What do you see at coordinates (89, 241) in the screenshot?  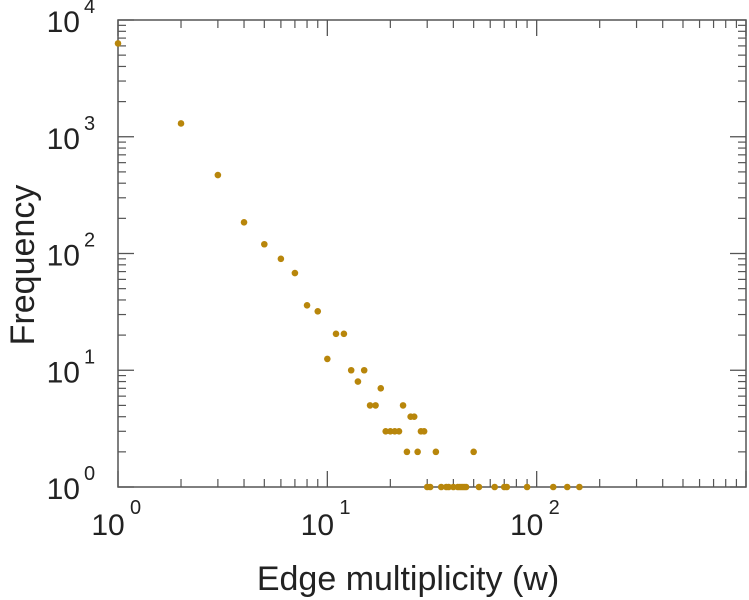 I see `y-tick-exponent: 2` at bounding box center [89, 241].